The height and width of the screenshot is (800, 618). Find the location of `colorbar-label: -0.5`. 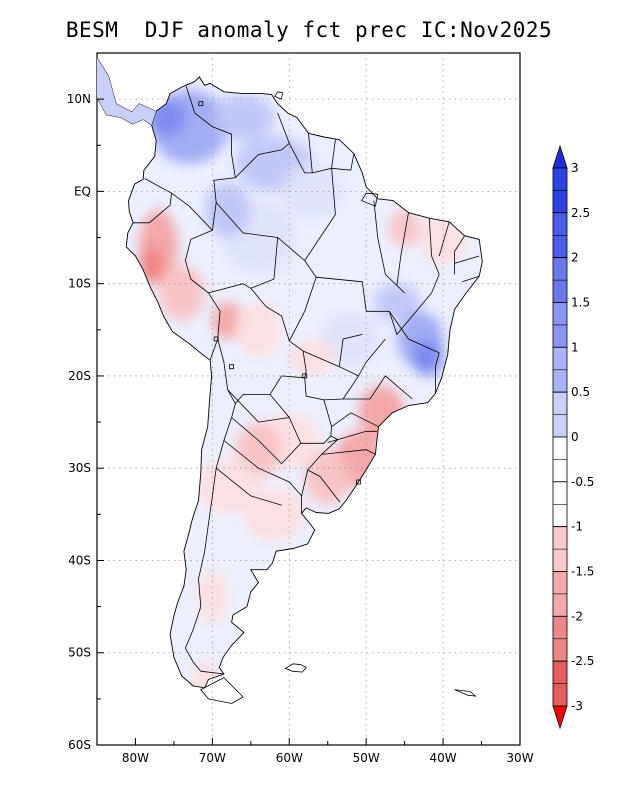

colorbar-label: -0.5 is located at coordinates (582, 482).